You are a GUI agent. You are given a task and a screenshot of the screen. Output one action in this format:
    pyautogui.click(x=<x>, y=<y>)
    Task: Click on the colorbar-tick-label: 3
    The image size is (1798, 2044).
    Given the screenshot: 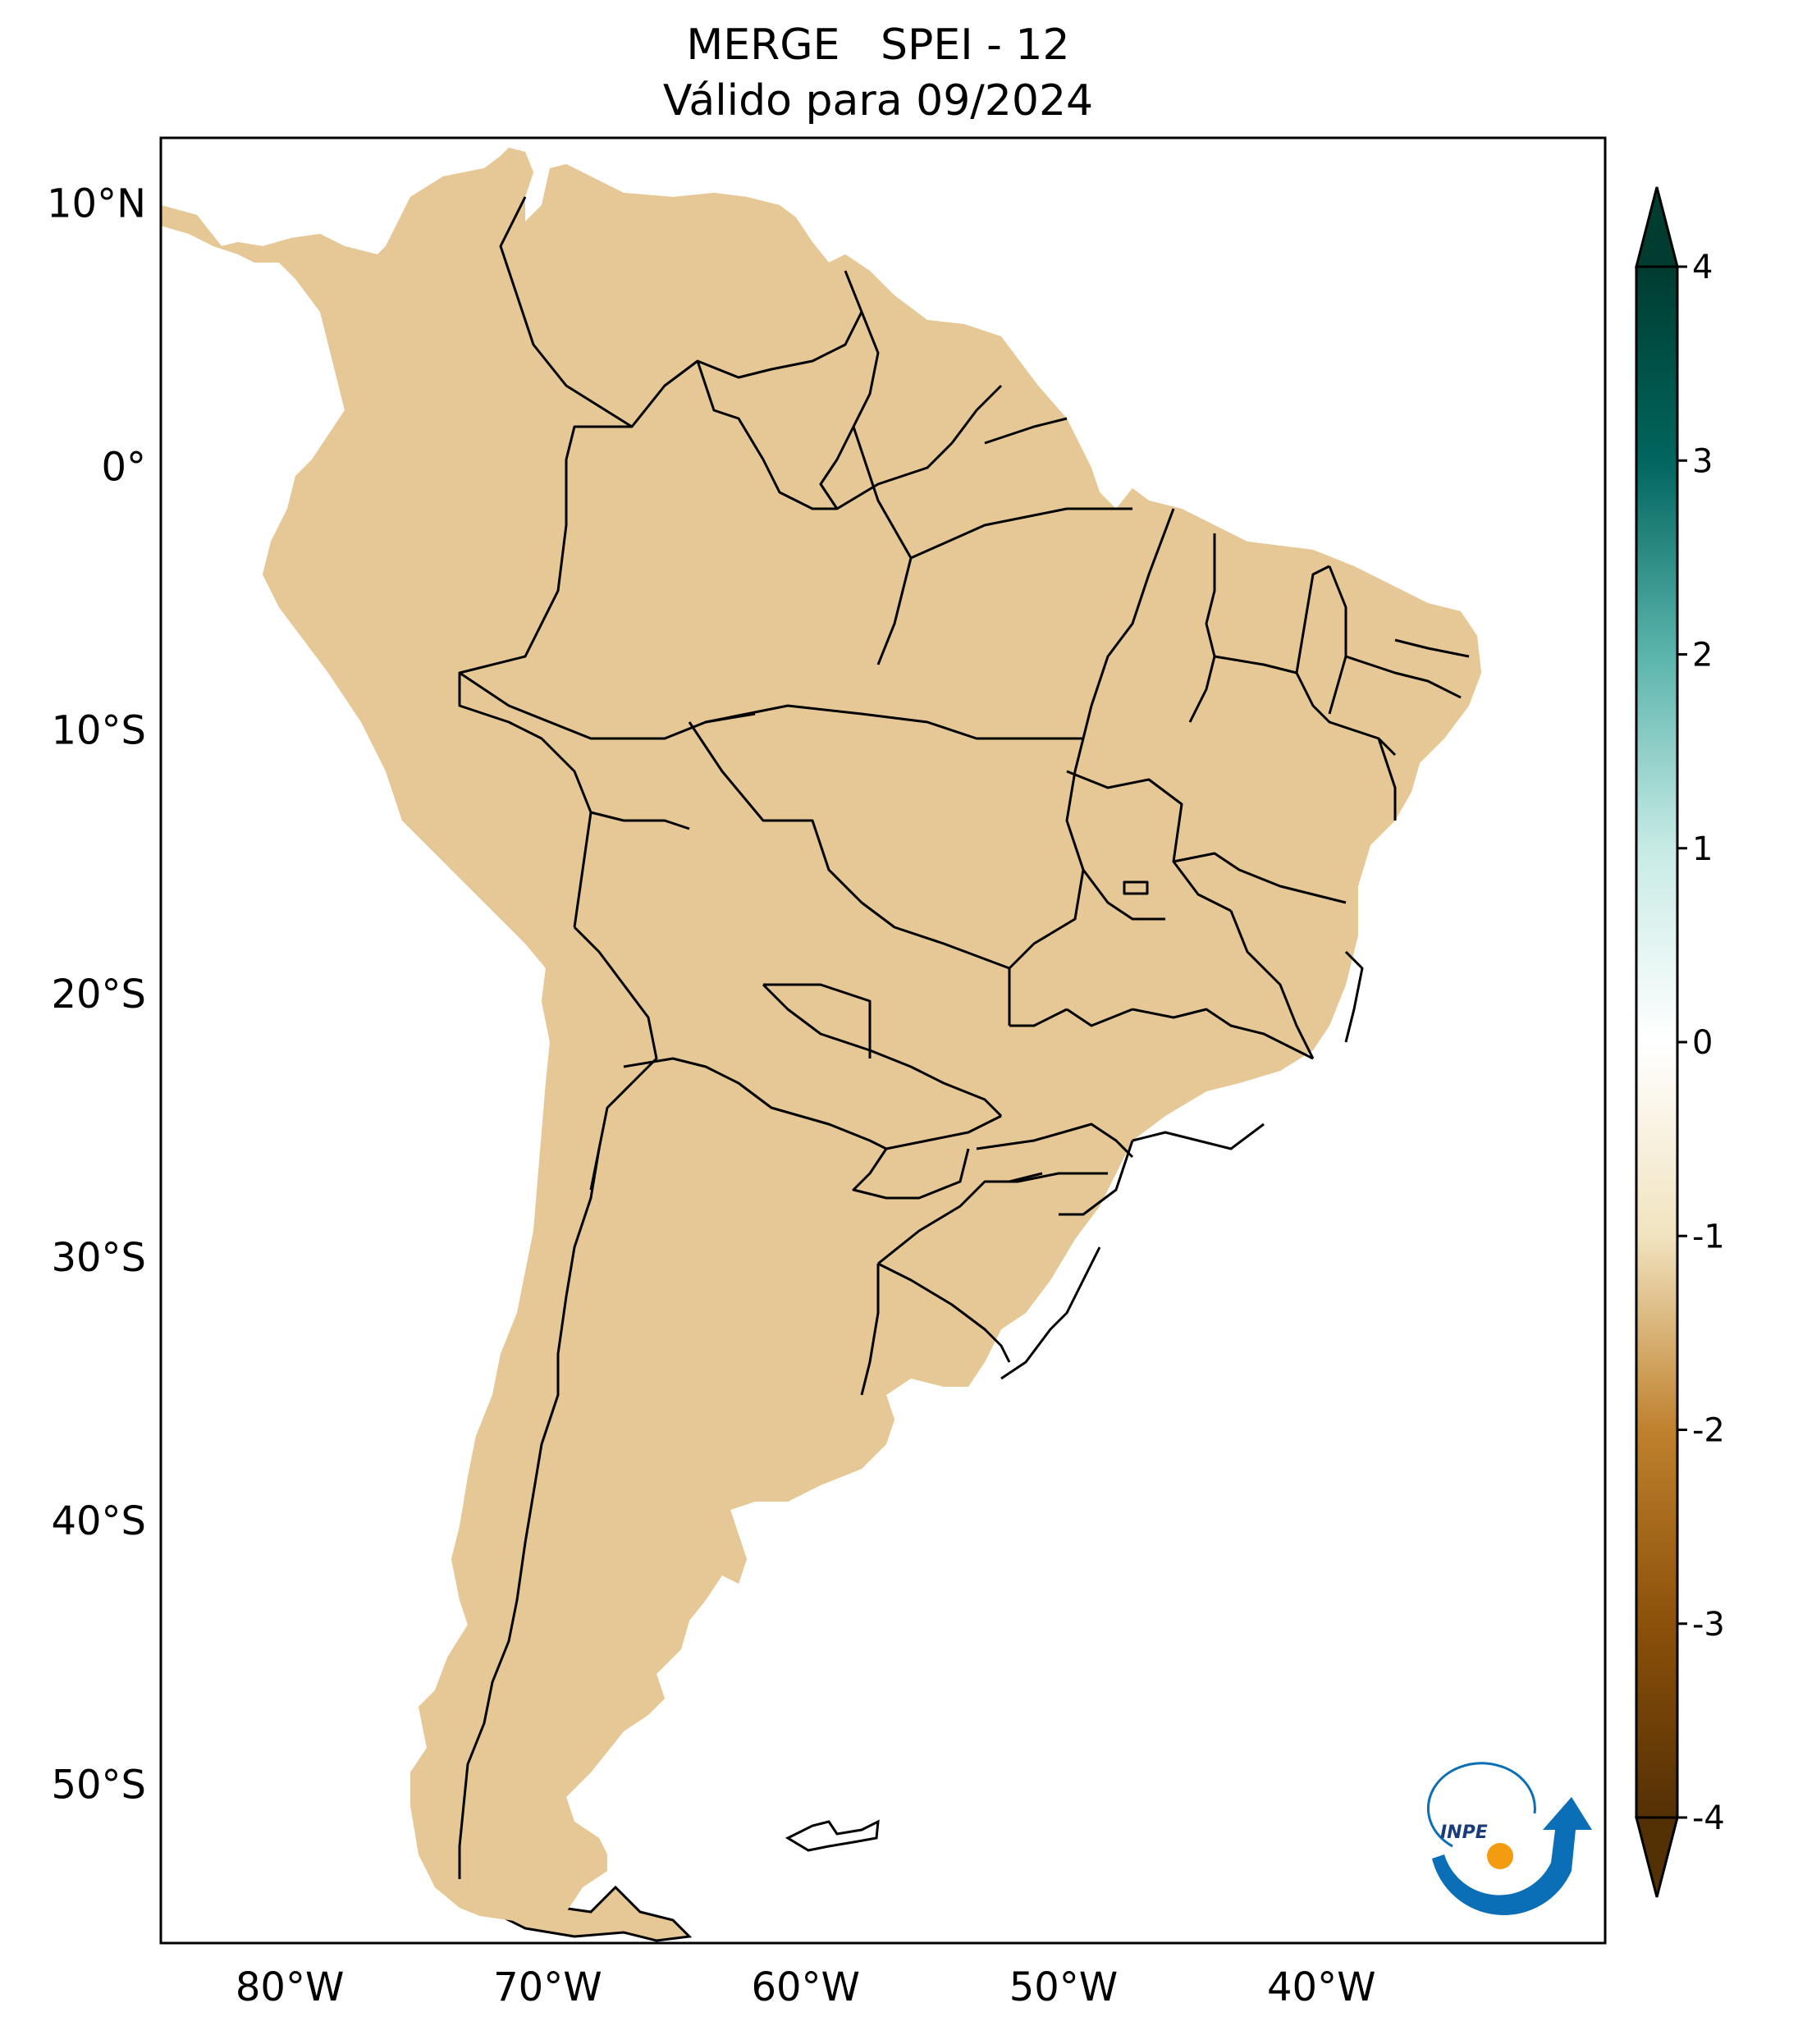 What is the action you would take?
    pyautogui.click(x=1702, y=461)
    